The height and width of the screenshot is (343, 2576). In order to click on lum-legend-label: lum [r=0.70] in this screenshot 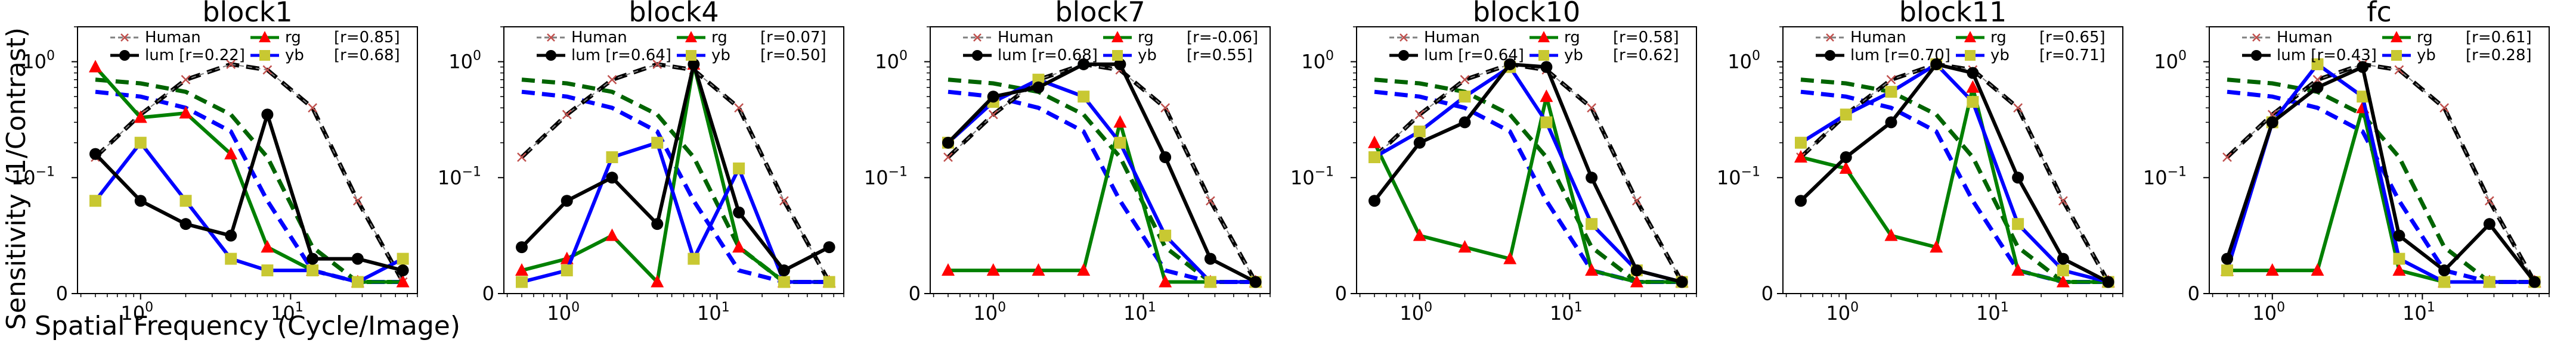, I will do `click(1900, 55)`.